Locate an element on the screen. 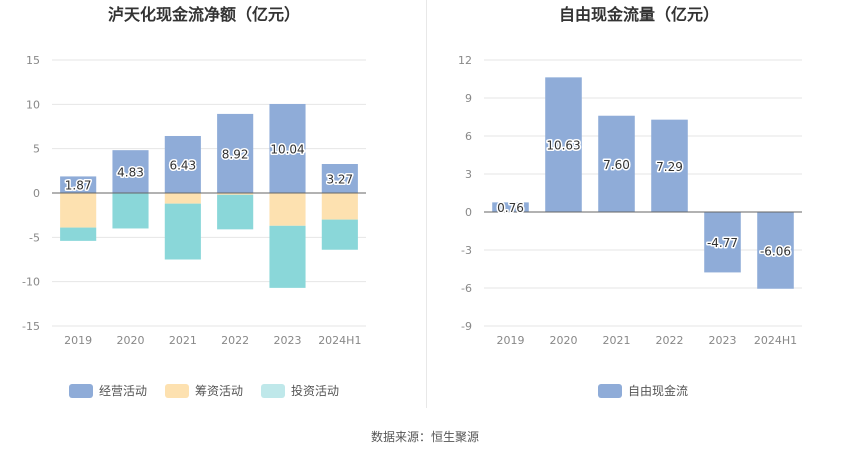  data-label: -6.06 is located at coordinates (775, 251).